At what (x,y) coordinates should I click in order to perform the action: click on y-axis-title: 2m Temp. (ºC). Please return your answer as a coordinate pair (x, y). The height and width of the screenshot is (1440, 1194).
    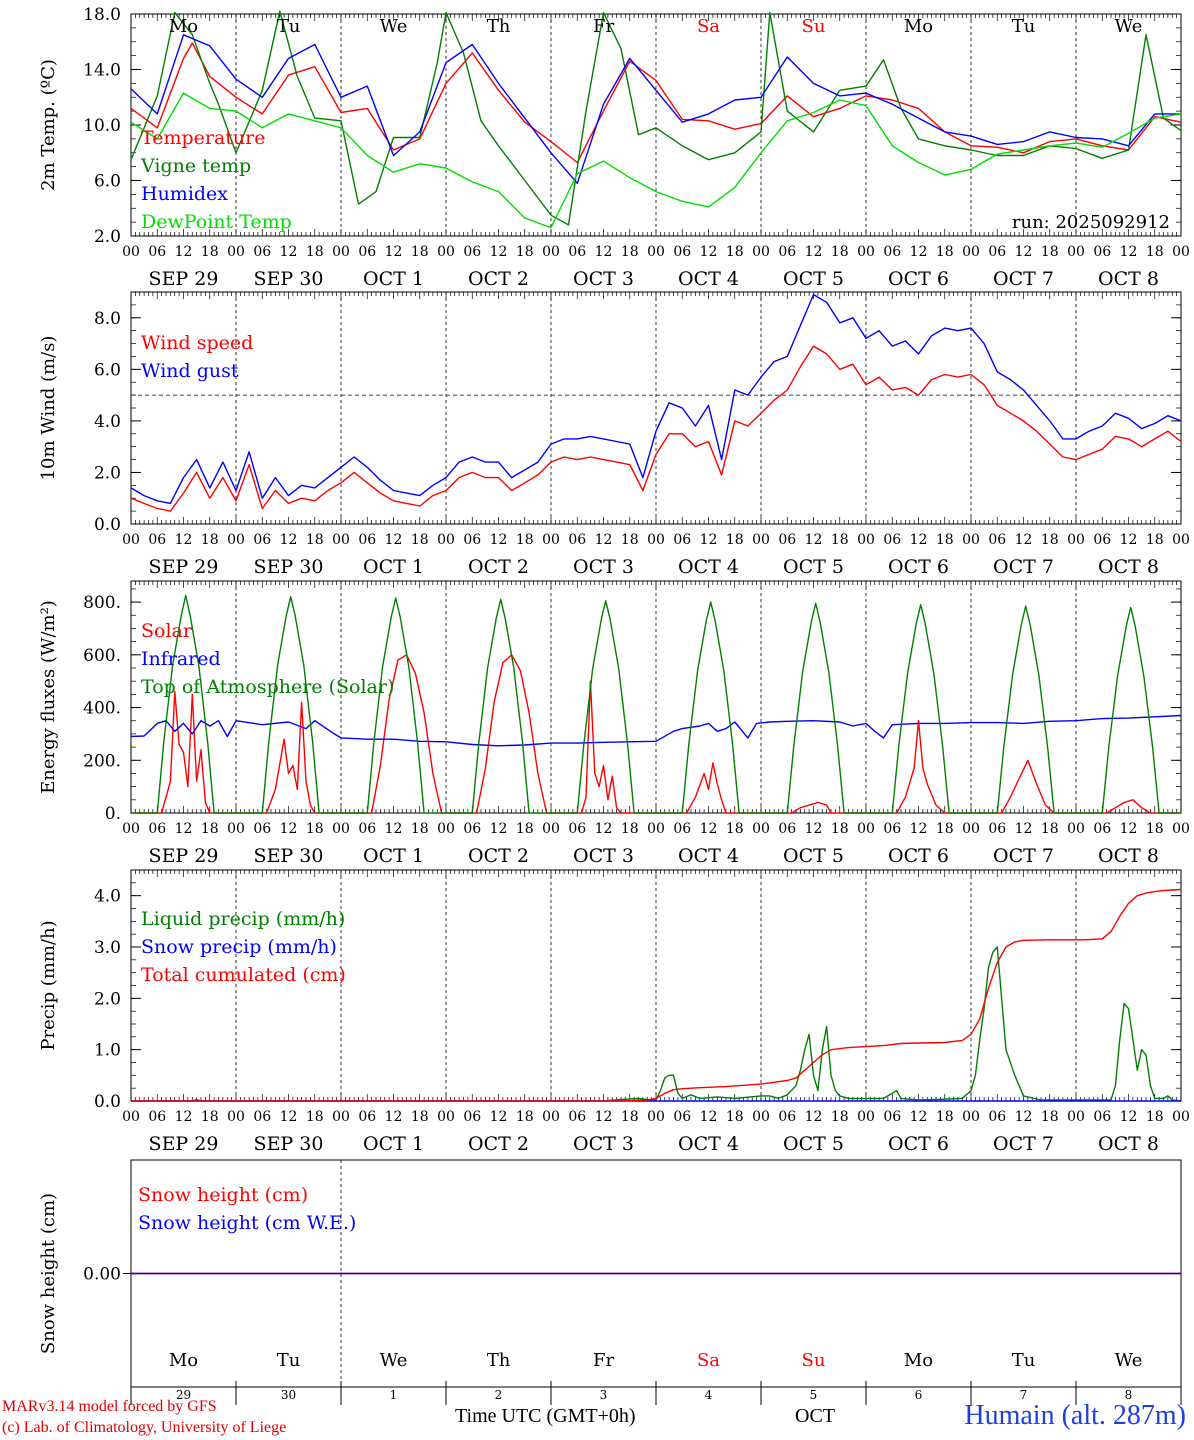
    Looking at the image, I should click on (48, 125).